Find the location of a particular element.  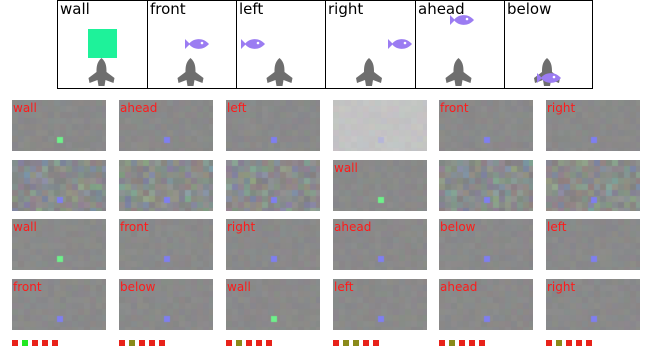

legend-panel-front: front is located at coordinates (192, 44).